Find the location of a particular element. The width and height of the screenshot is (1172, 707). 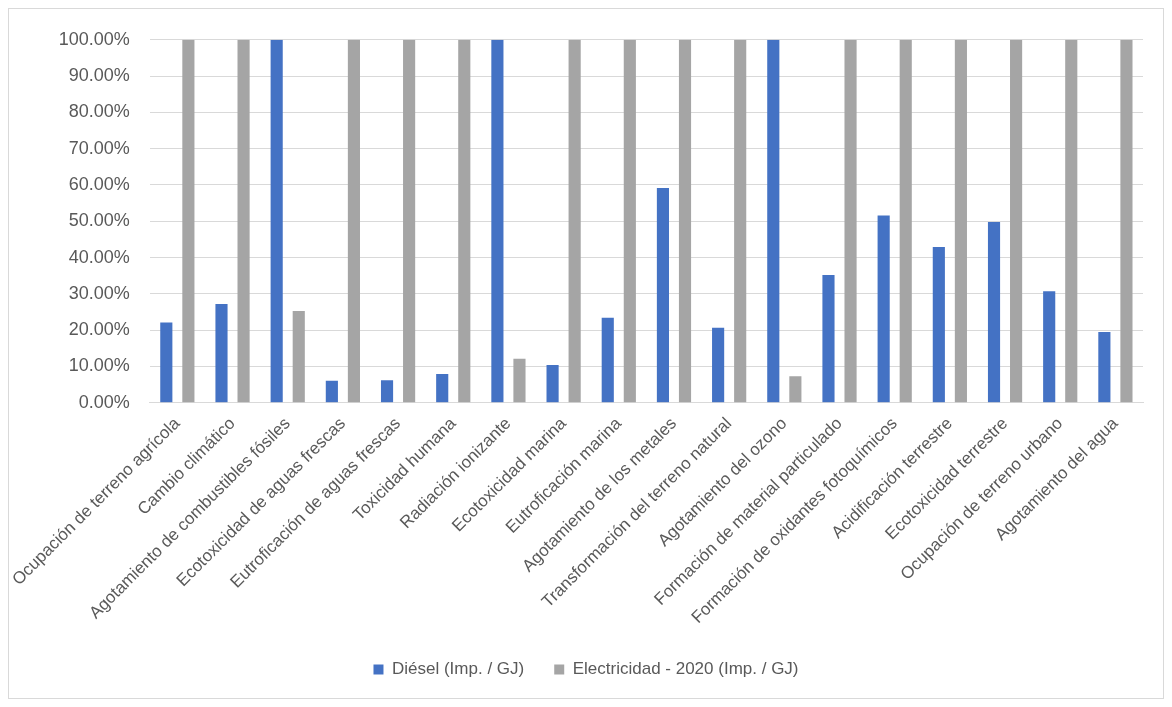

y-tick-label: 20.00% is located at coordinates (99, 329).